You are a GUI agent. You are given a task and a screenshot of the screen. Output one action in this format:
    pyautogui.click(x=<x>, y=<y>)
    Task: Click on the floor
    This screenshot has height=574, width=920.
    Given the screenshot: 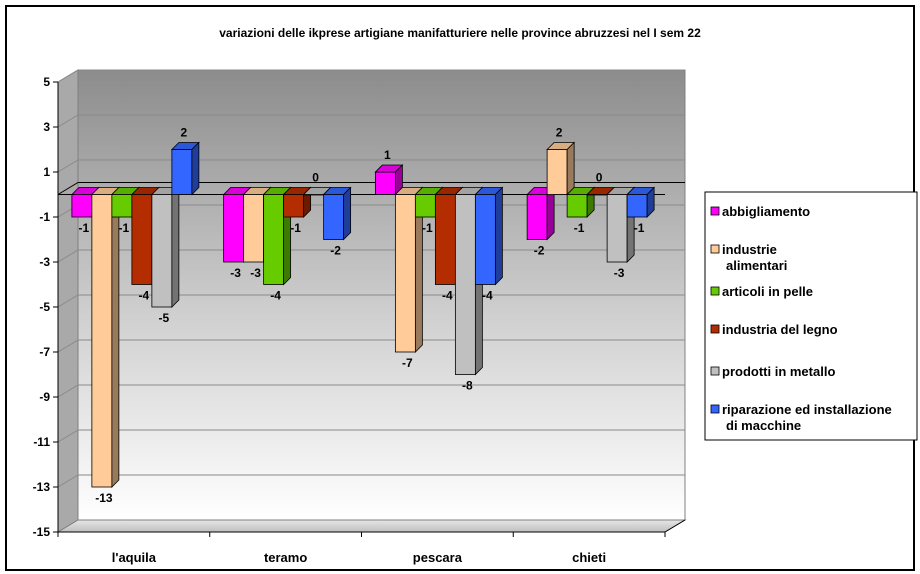 What is the action you would take?
    pyautogui.click(x=371, y=526)
    